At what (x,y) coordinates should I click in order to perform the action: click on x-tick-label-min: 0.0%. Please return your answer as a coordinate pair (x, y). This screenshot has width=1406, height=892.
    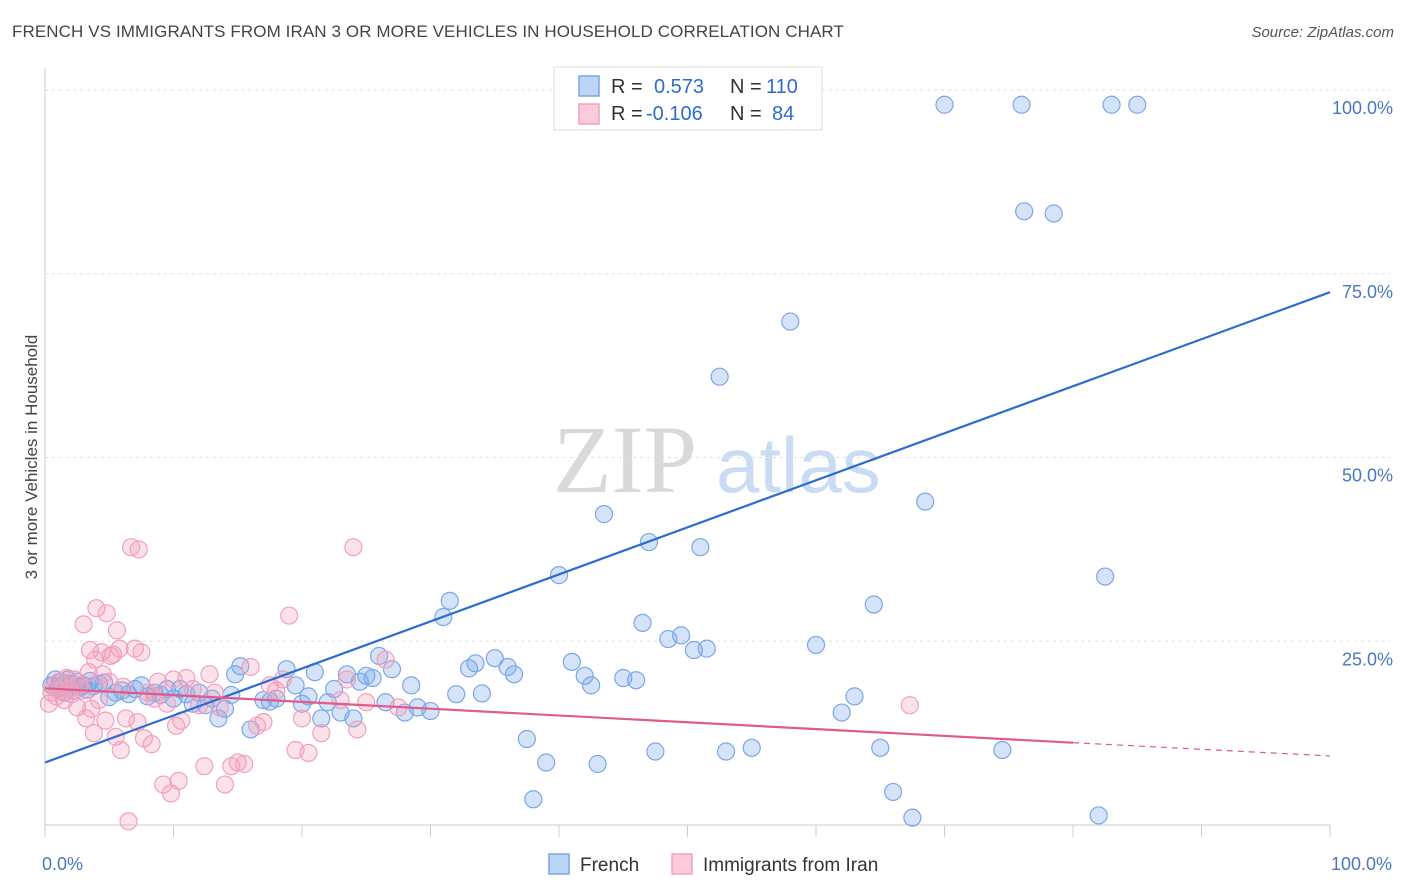
    Looking at the image, I should click on (62, 864).